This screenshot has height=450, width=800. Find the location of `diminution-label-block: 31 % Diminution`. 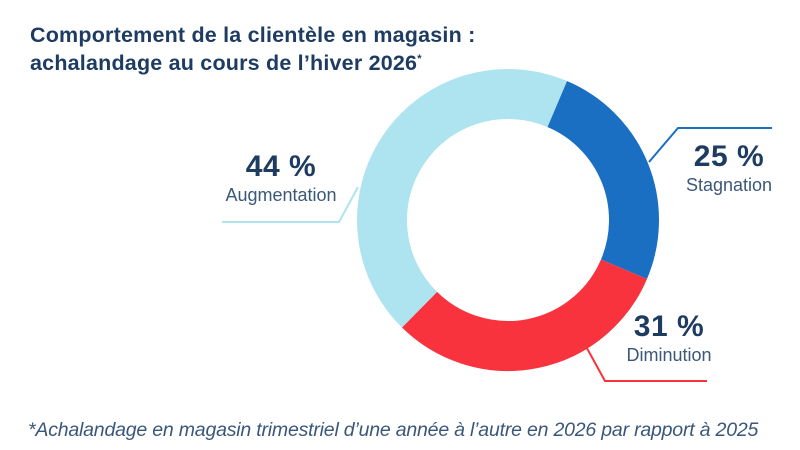

diminution-label-block: 31 % Diminution is located at coordinates (669, 338).